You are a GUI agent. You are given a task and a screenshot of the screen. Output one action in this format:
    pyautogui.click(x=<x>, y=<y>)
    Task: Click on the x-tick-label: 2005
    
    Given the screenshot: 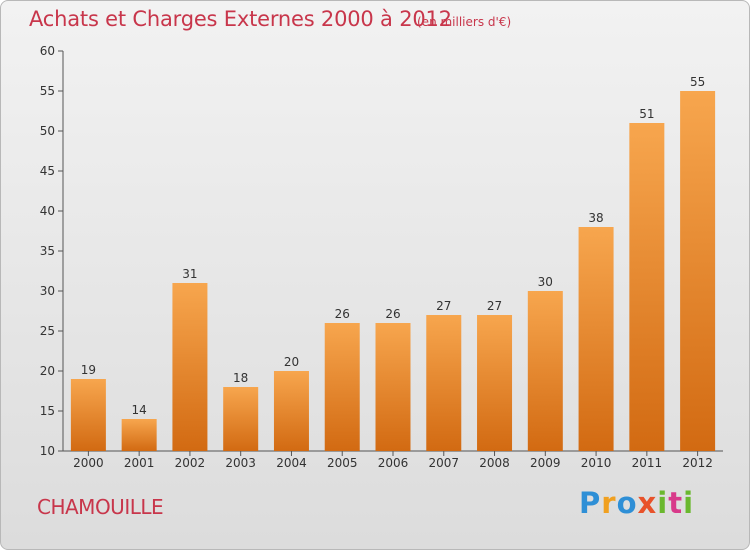 What is the action you would take?
    pyautogui.click(x=342, y=463)
    